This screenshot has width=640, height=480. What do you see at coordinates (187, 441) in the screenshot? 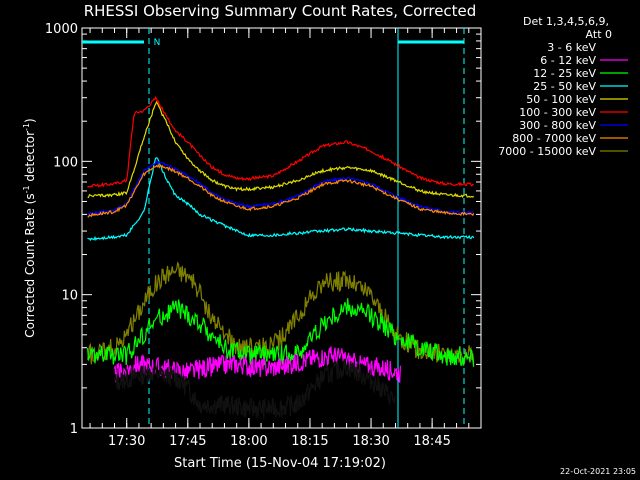
I see `x-tick-label: 17:45` at bounding box center [187, 441].